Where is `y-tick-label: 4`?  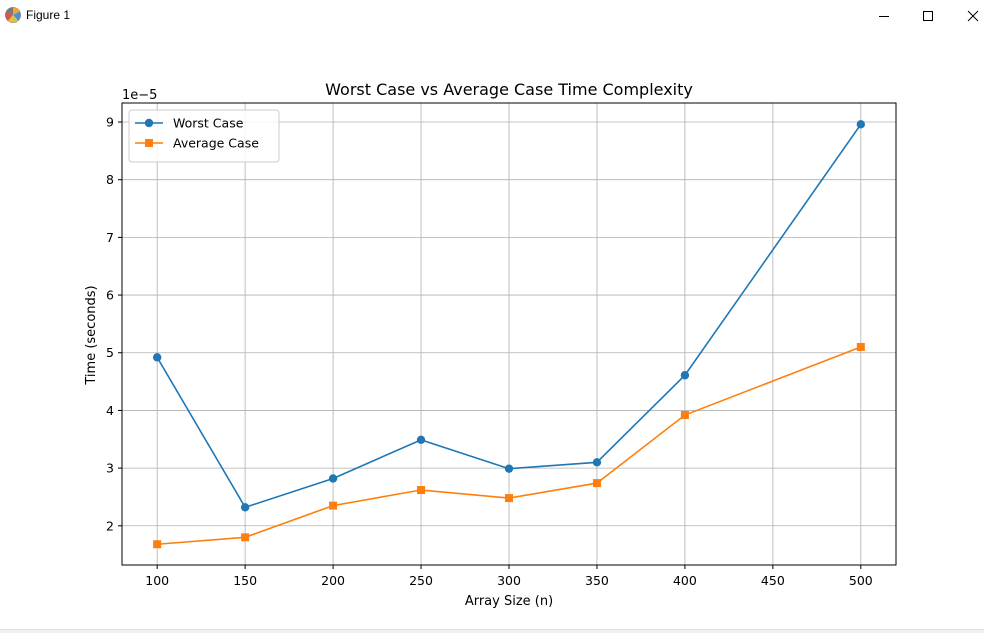 y-tick-label: 4 is located at coordinates (110, 410).